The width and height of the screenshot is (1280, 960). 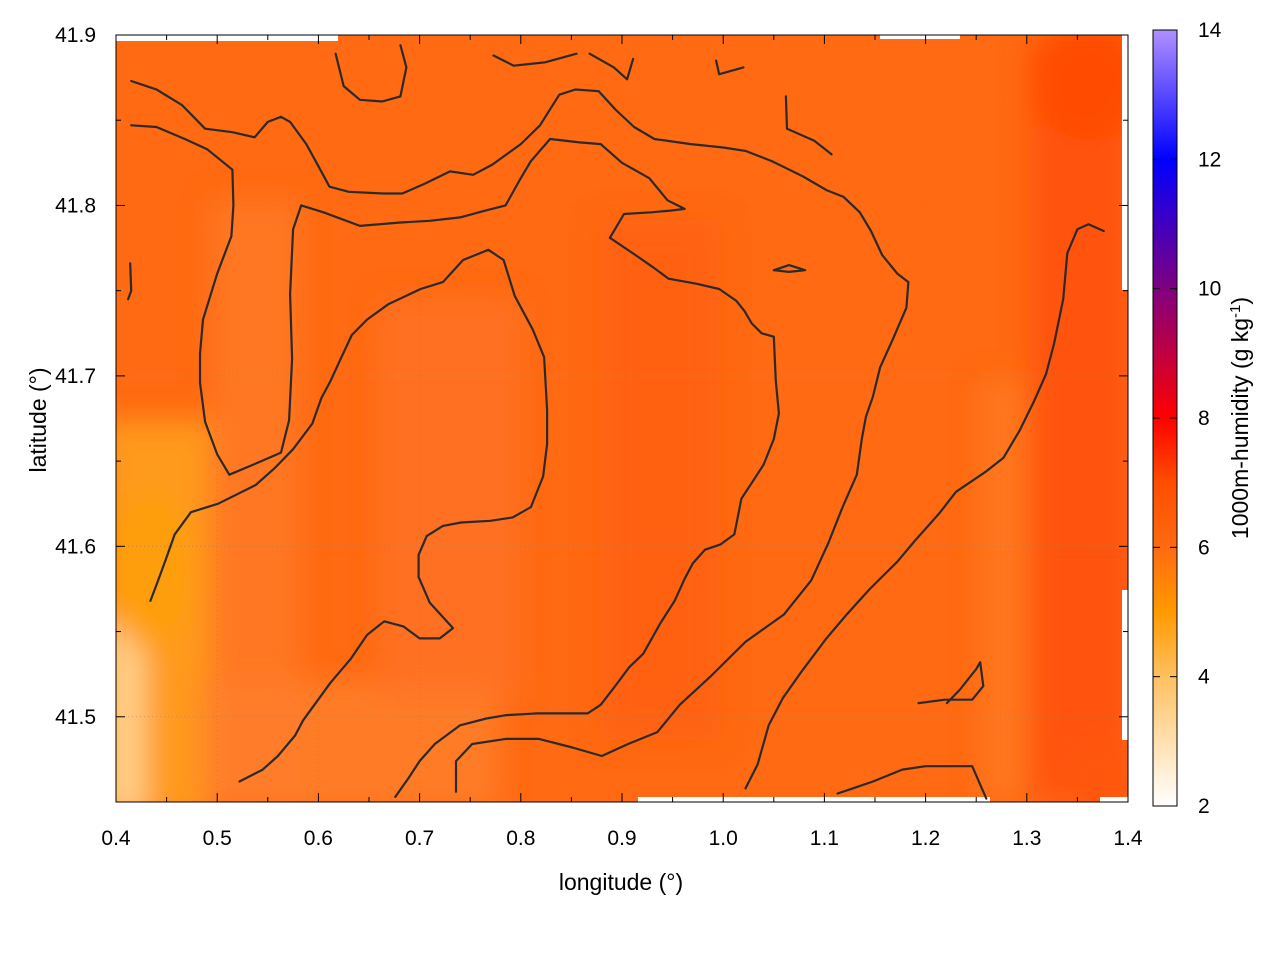 I want to click on x-tick-label: 0.9, so click(x=621, y=838).